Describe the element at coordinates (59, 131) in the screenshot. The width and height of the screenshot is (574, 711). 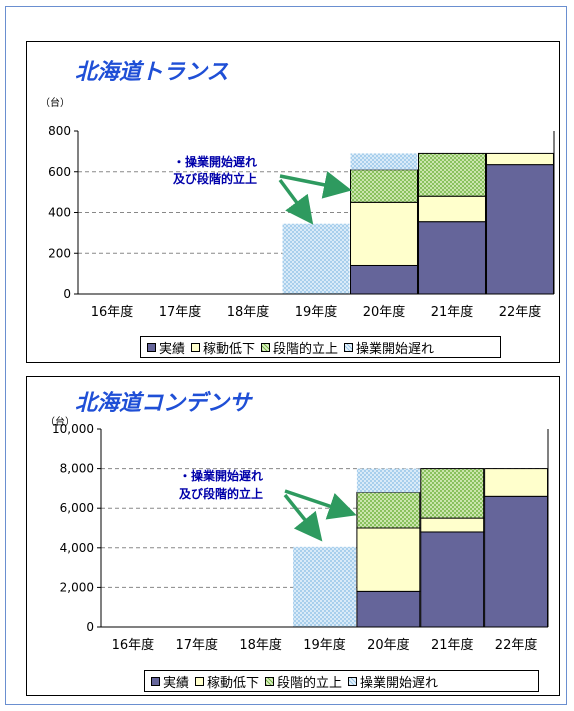
I see `y-tick-label: 800` at that location.